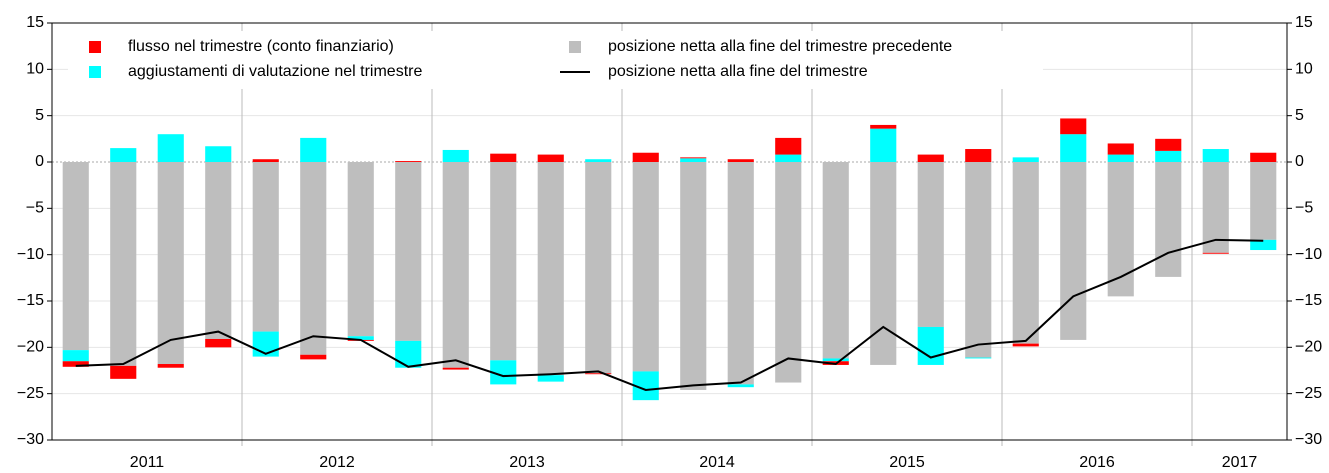 The width and height of the screenshot is (1329, 473). What do you see at coordinates (1308, 254) in the screenshot?
I see `y2-tick-label: −10` at bounding box center [1308, 254].